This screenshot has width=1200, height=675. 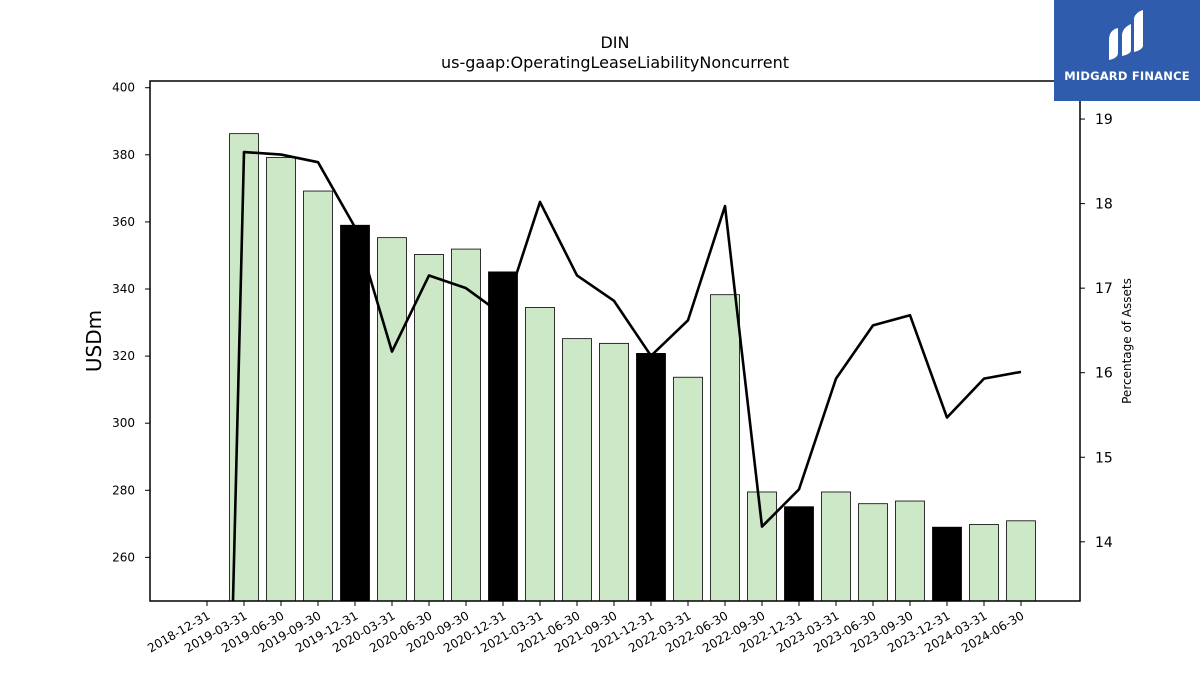 What do you see at coordinates (131, 322) in the screenshot?
I see `y-axis-left: 260 280 300 320 340 360 380 400` at bounding box center [131, 322].